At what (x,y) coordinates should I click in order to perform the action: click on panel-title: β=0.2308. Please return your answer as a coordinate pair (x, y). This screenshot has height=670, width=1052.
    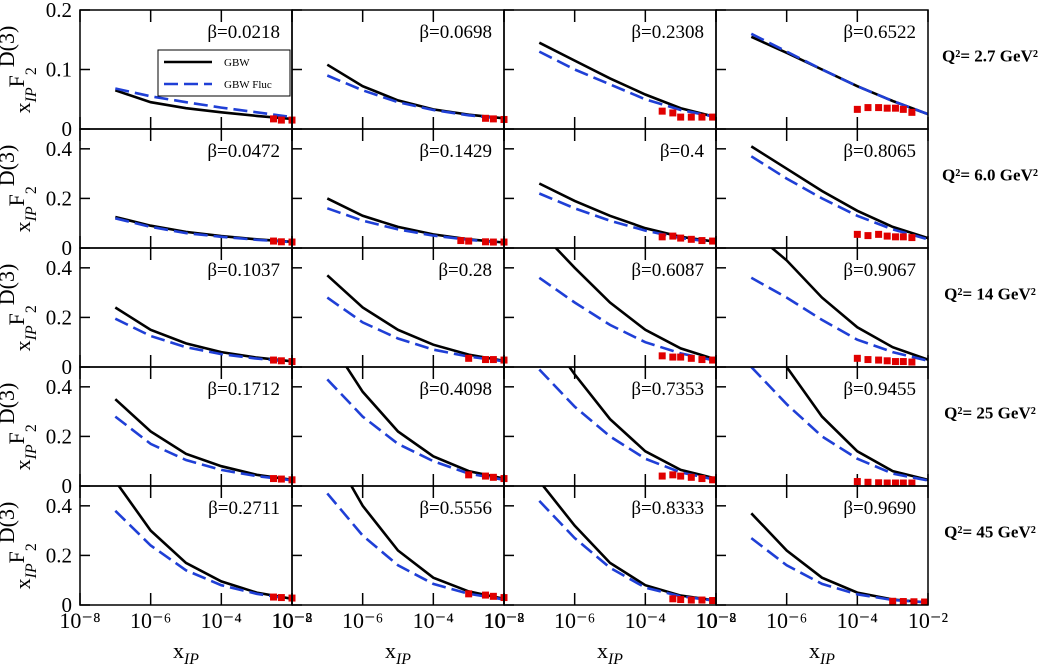
    Looking at the image, I should click on (667, 32).